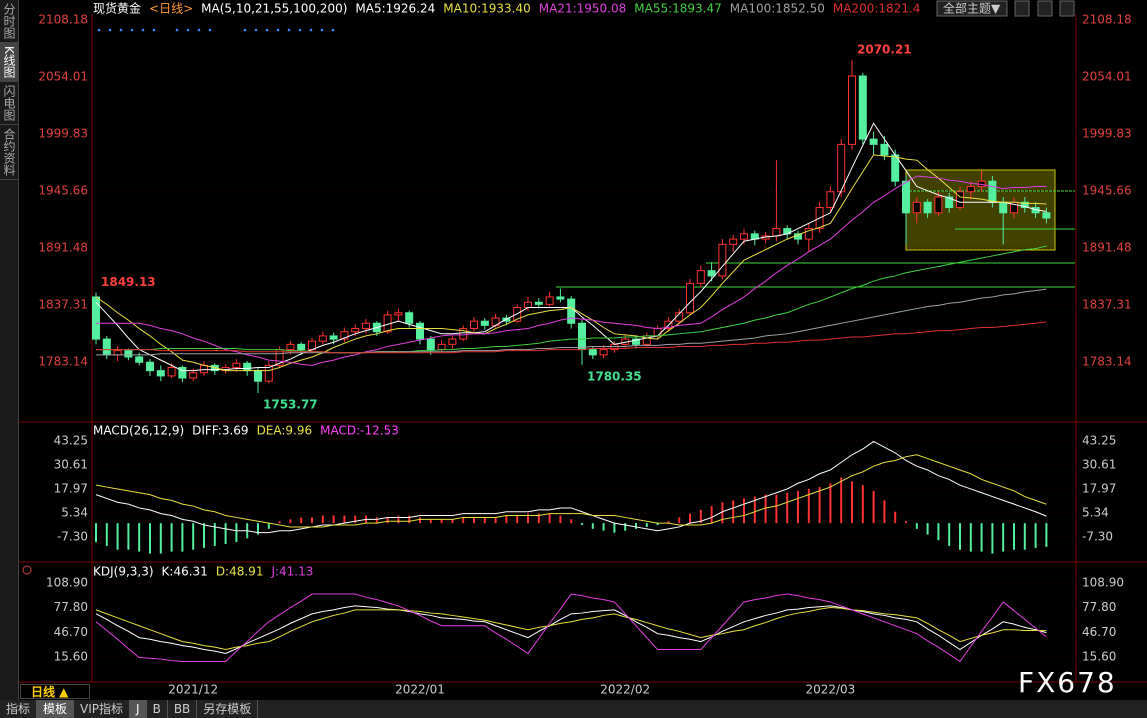 This screenshot has width=1147, height=718. What do you see at coordinates (63, 191) in the screenshot?
I see `y-tick-label: 1945.66` at bounding box center [63, 191].